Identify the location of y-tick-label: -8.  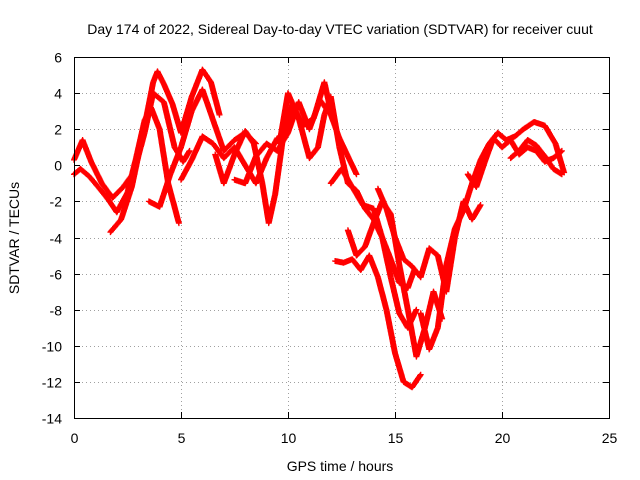
(56, 311).